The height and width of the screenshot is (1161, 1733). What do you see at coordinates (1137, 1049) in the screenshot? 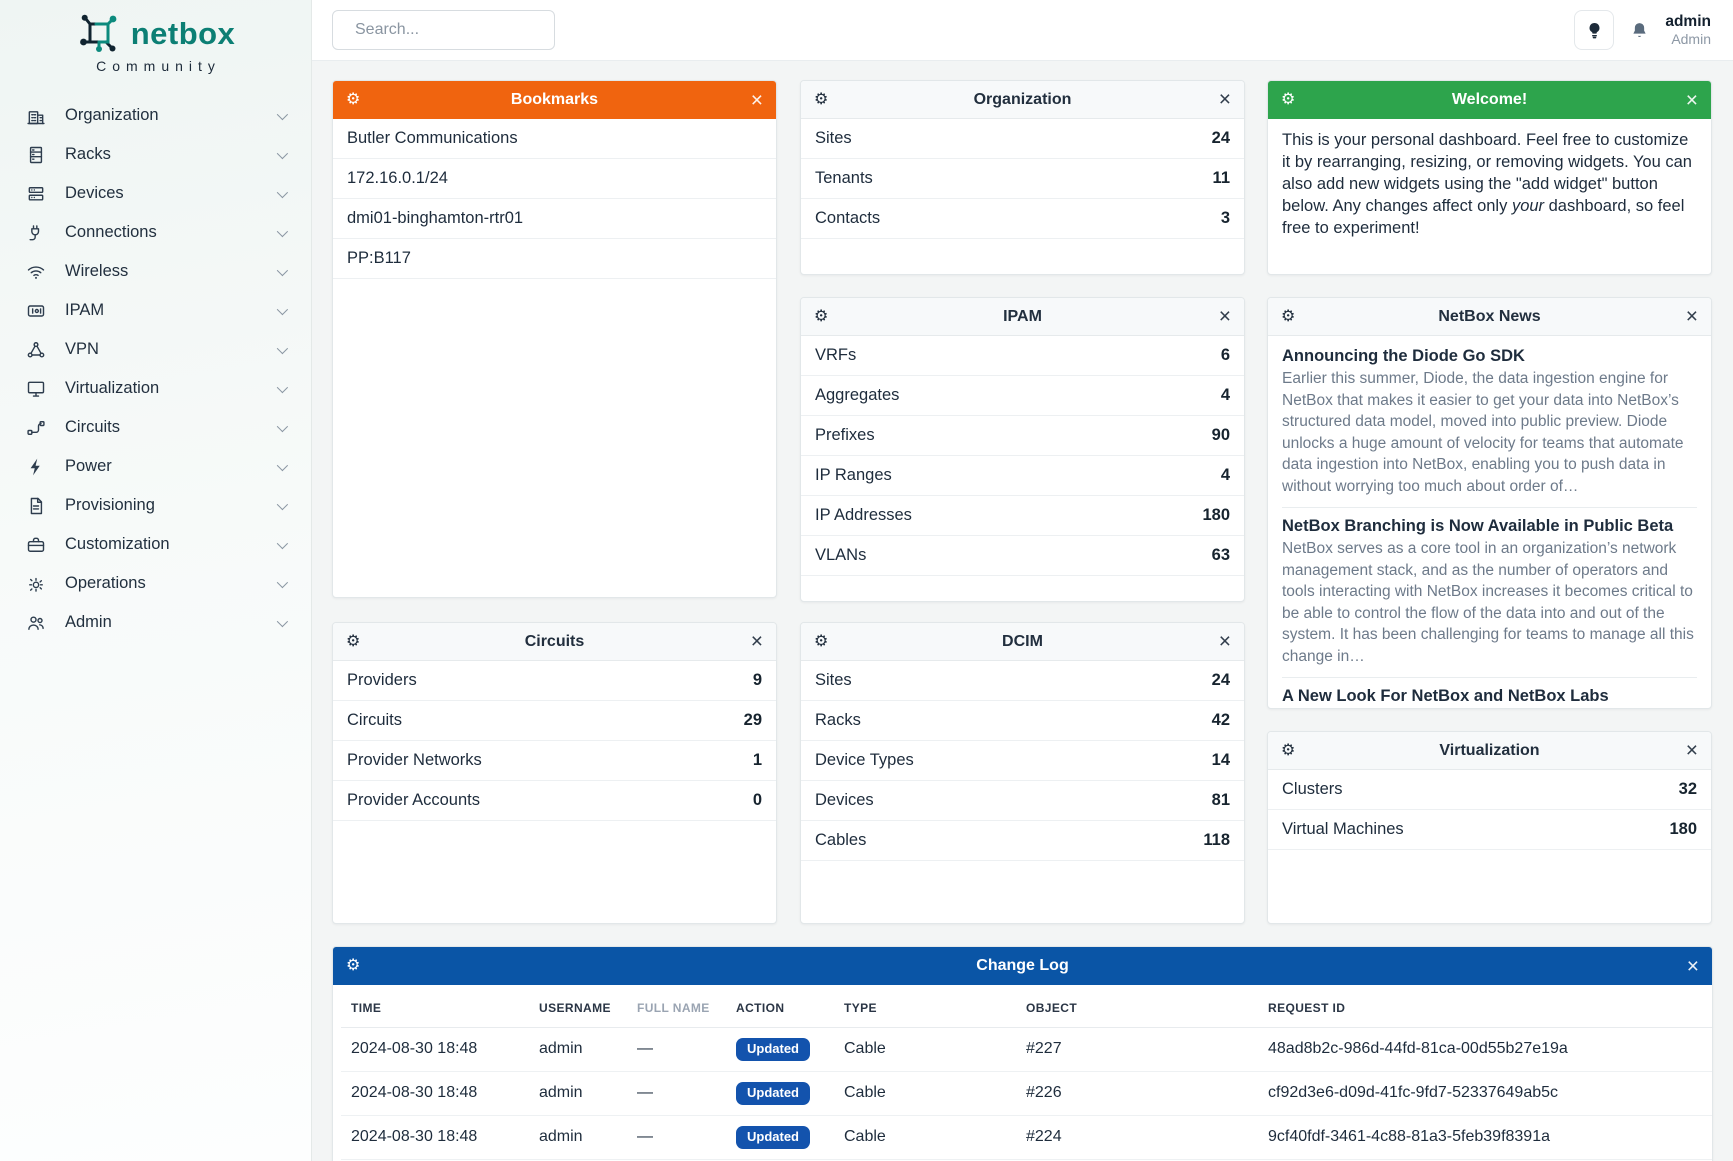
I see `changelog-object-link: #227` at bounding box center [1137, 1049].